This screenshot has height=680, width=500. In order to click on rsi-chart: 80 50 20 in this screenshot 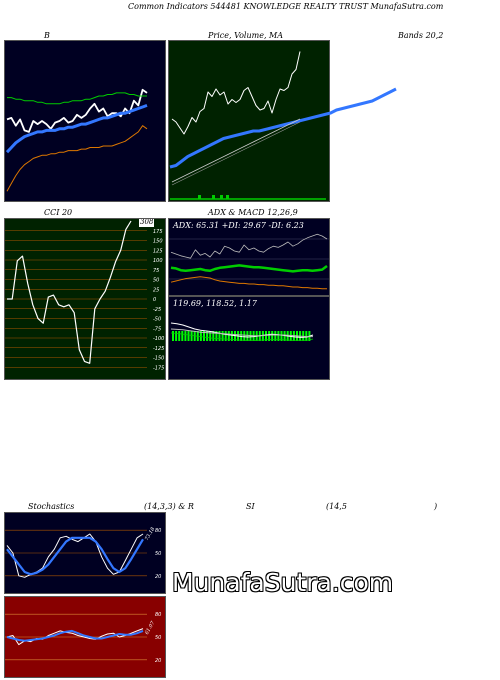, I will do `click(83, 638)`.